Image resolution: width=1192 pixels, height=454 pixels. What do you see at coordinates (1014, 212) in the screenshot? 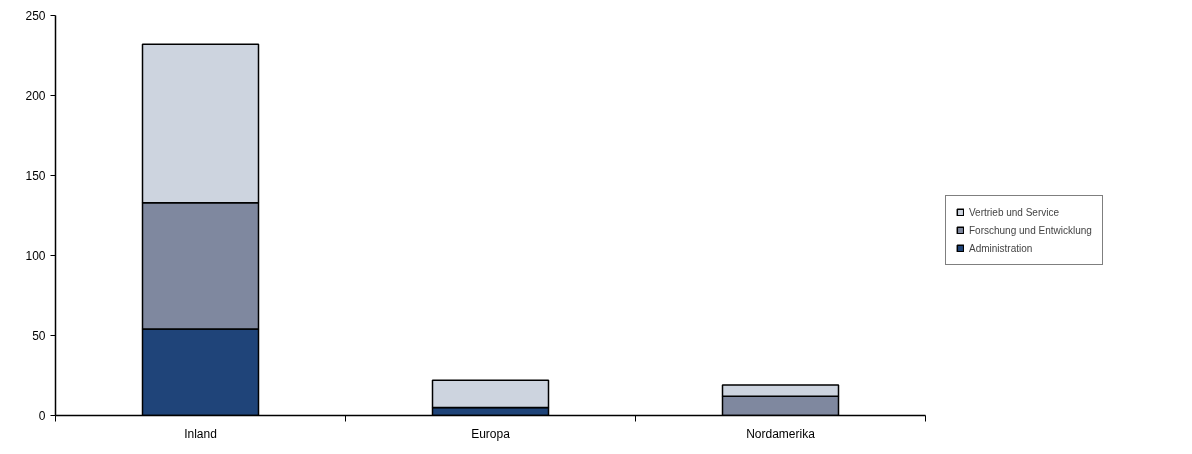
I see `legend-label: Vertrieb und Service` at bounding box center [1014, 212].